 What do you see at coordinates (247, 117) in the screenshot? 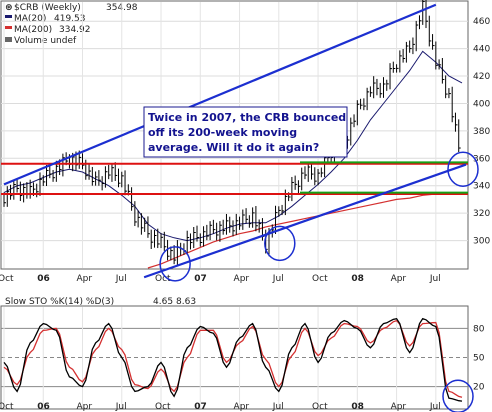
I see `annotation-line-1: Twice in 2007, the CRB bounced` at bounding box center [247, 117].